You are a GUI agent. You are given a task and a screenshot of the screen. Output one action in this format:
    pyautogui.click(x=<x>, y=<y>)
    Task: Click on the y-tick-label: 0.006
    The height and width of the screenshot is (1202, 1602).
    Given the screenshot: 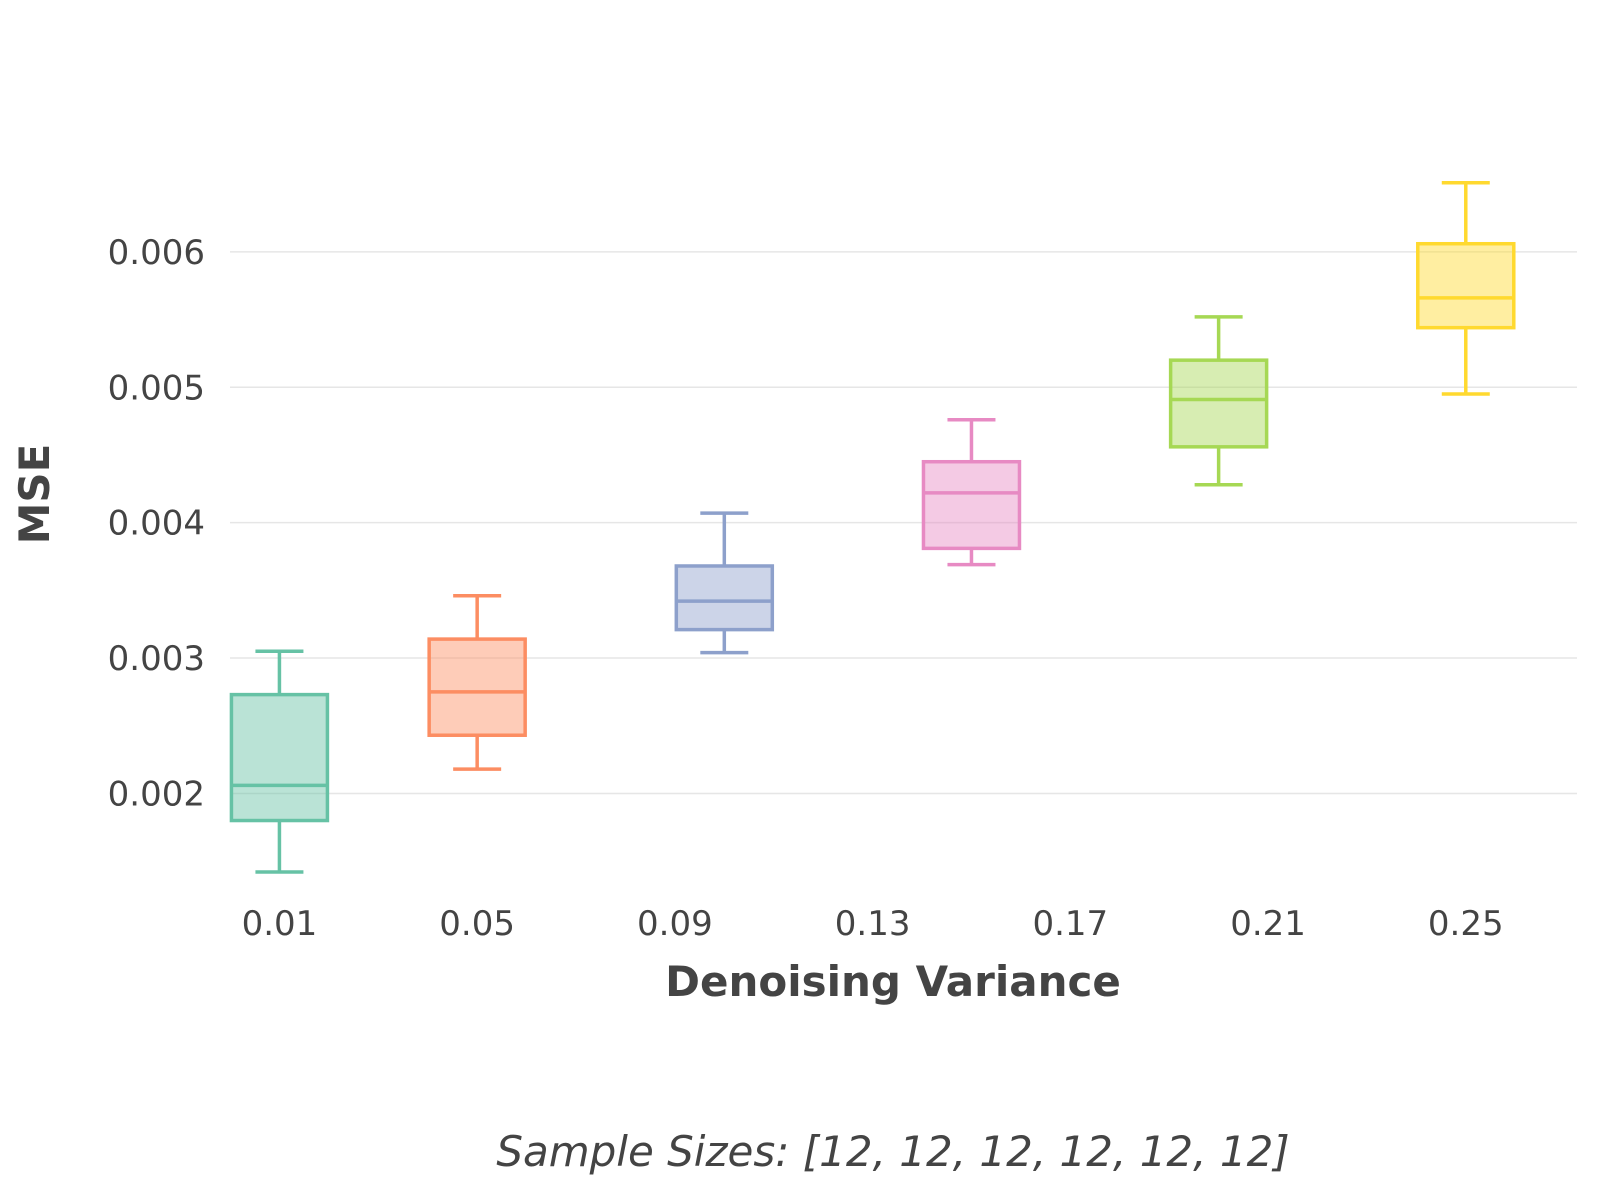 What is the action you would take?
    pyautogui.click(x=156, y=253)
    